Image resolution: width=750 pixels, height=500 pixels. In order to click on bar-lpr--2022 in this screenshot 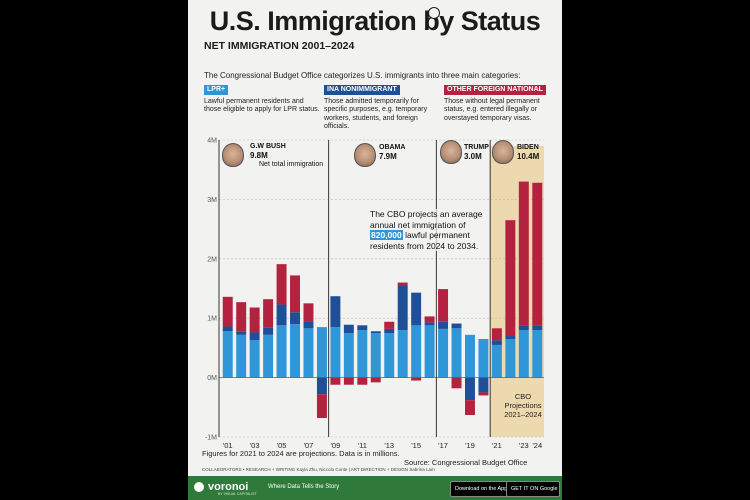, I will do `click(510, 358)`.